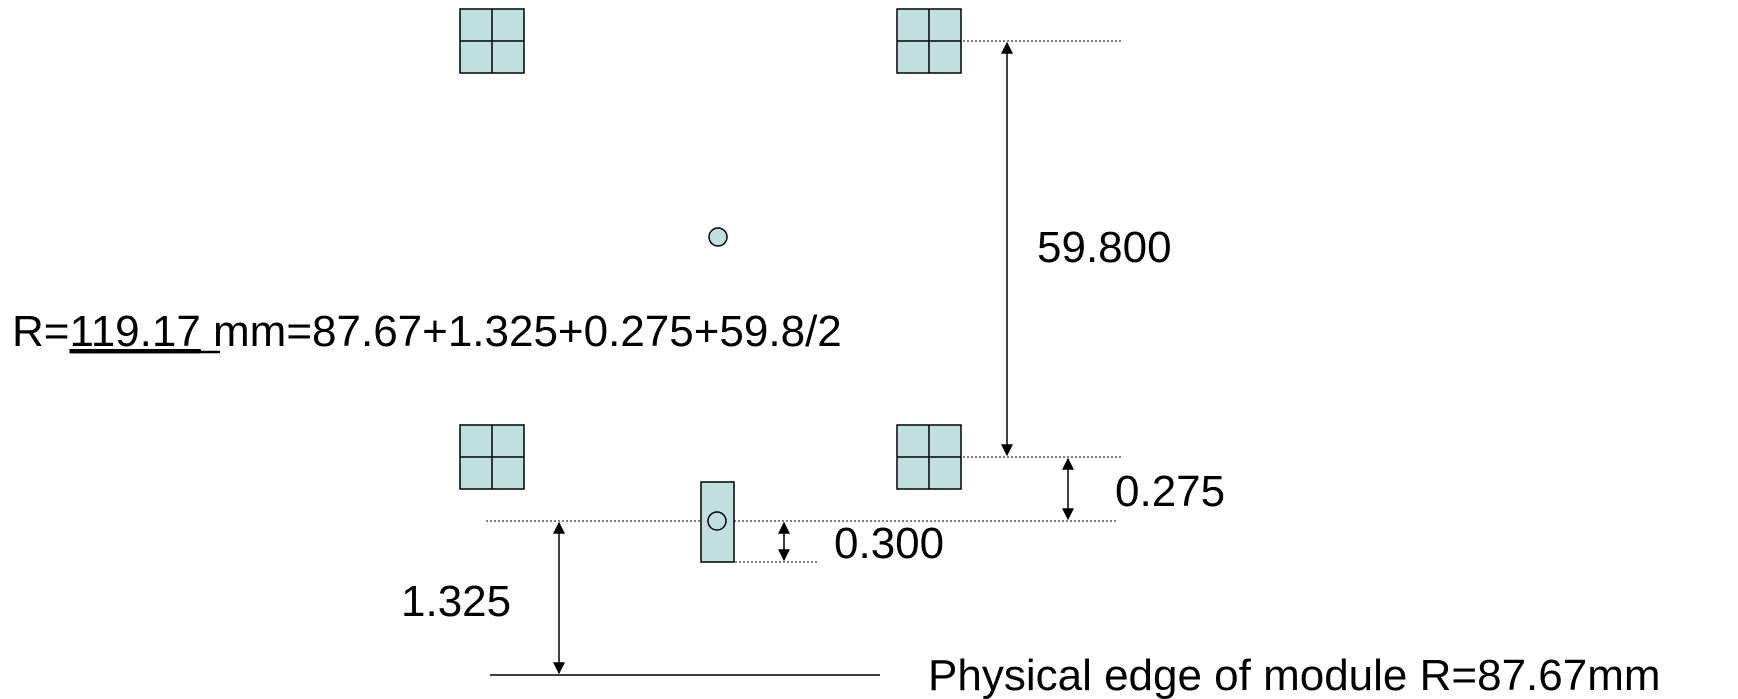 This screenshot has width=1738, height=699. I want to click on physical-edge-label: Physical edge of module R=87.67mm, so click(1294, 675).